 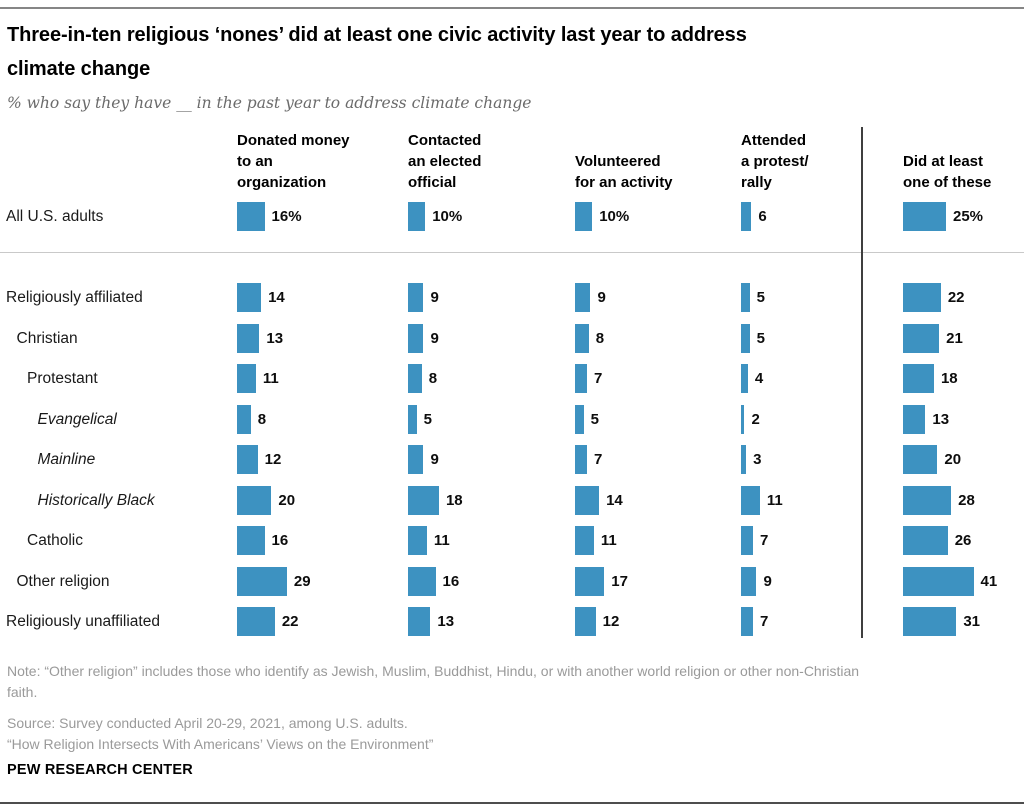 What do you see at coordinates (302, 581) in the screenshot?
I see `bar-value-label: 29` at bounding box center [302, 581].